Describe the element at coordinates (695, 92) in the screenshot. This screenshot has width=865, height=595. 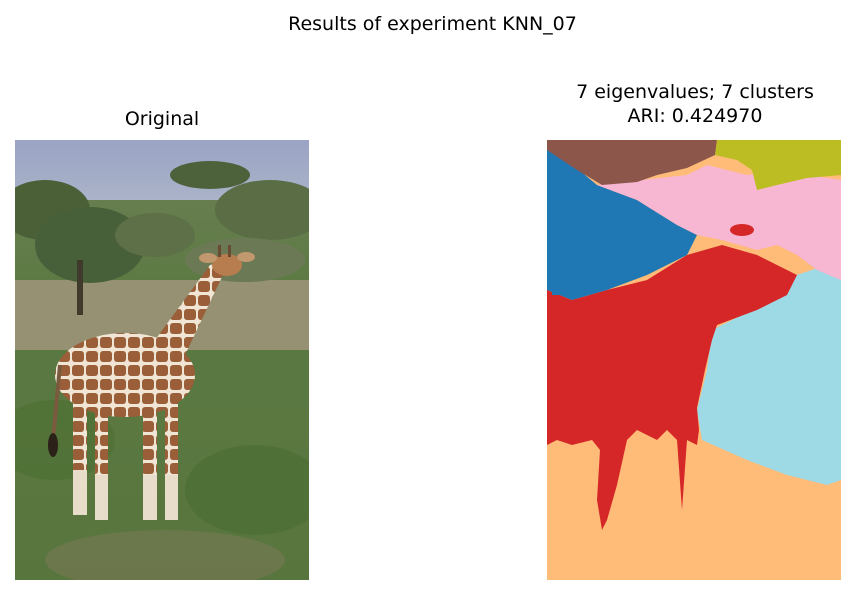
I see `segmentation-title-line1: 7 eigenvalues; 7 clusters` at that location.